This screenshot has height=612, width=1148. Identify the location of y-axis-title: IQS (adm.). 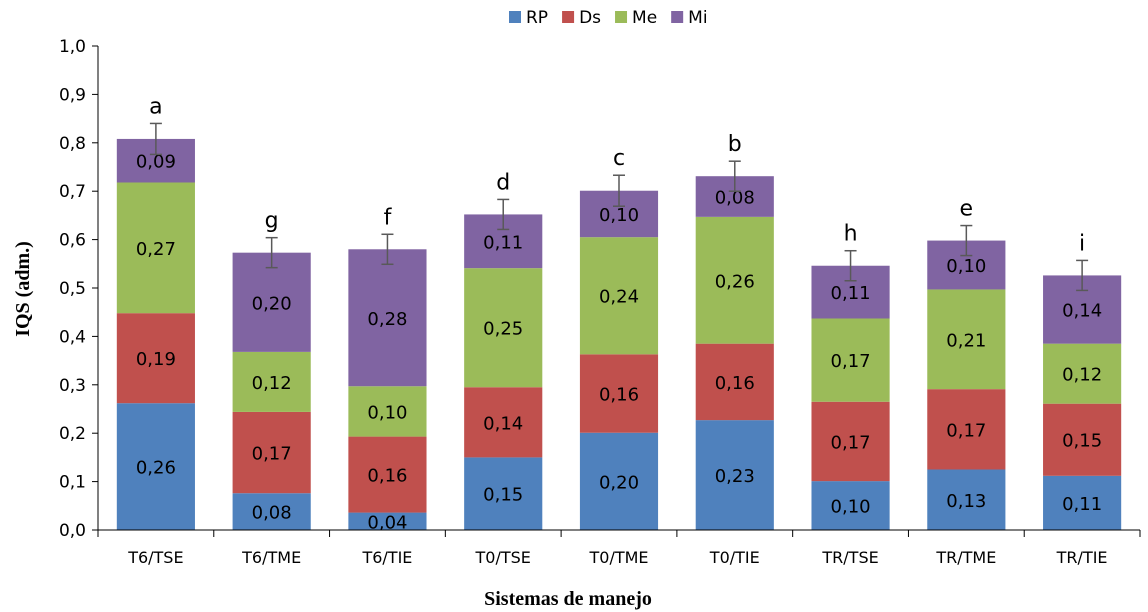
(23, 289).